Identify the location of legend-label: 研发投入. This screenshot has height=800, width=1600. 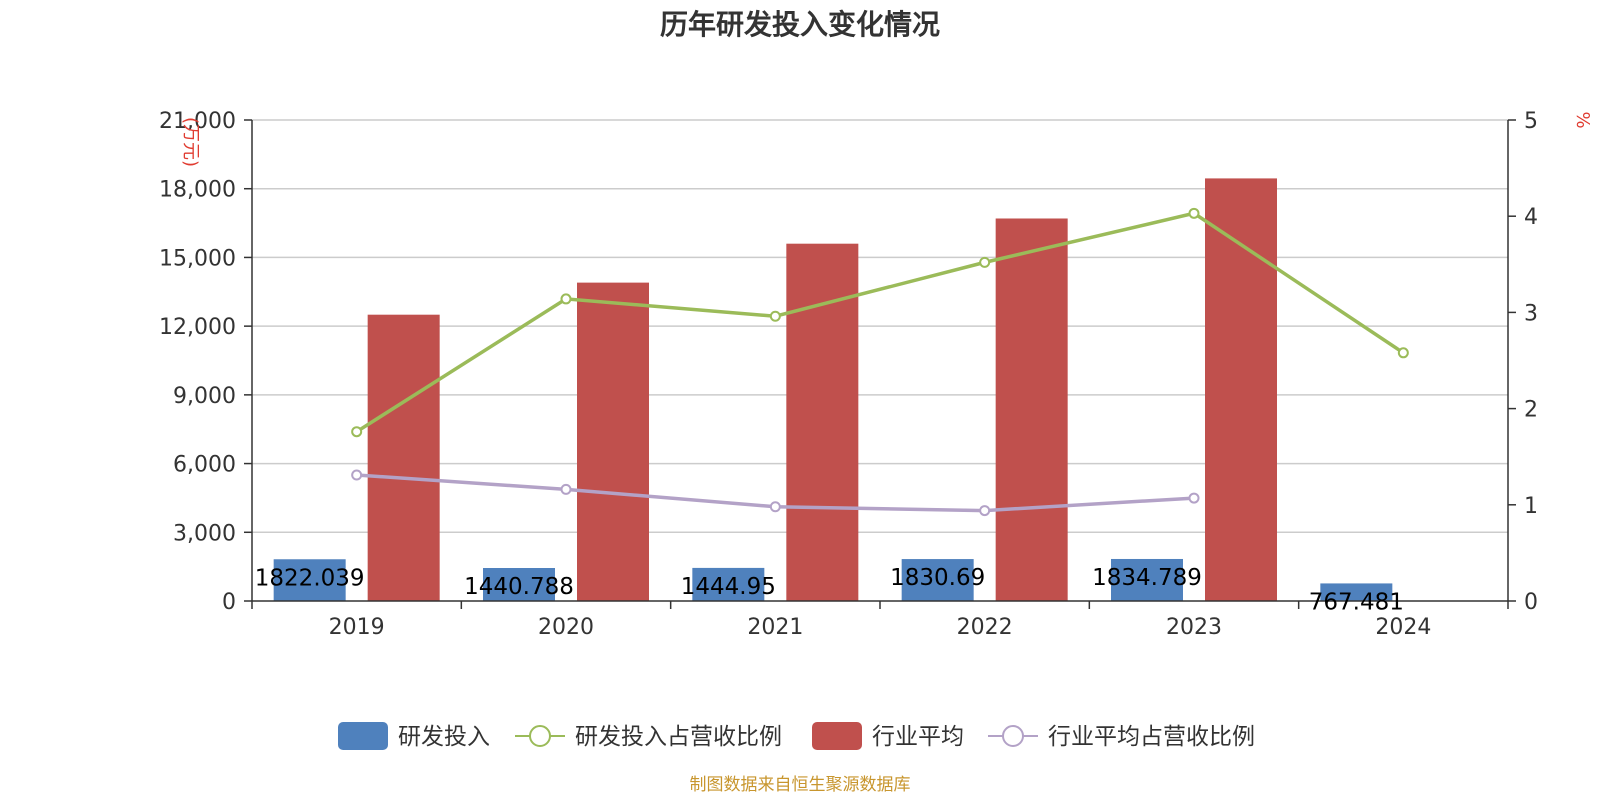
(444, 737).